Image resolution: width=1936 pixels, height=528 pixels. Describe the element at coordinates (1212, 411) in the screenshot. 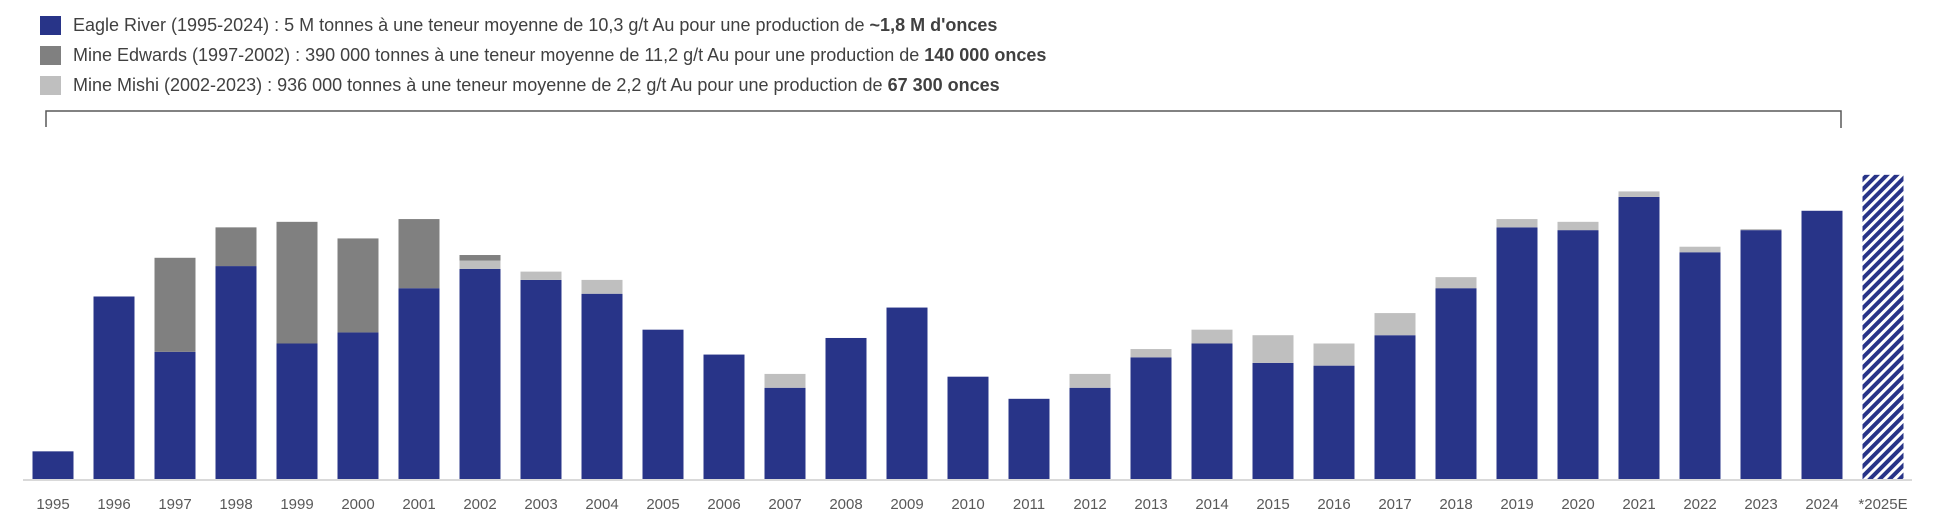

I see `bar-eagle-river-2014` at that location.